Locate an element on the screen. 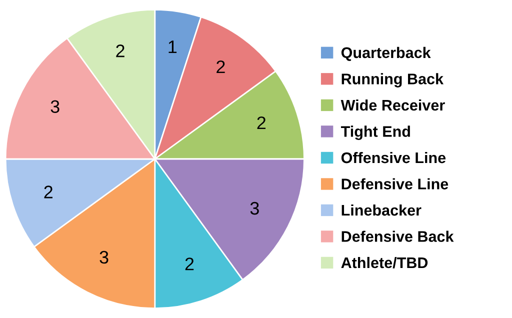 The width and height of the screenshot is (512, 318). data-label: 1 is located at coordinates (172, 47).